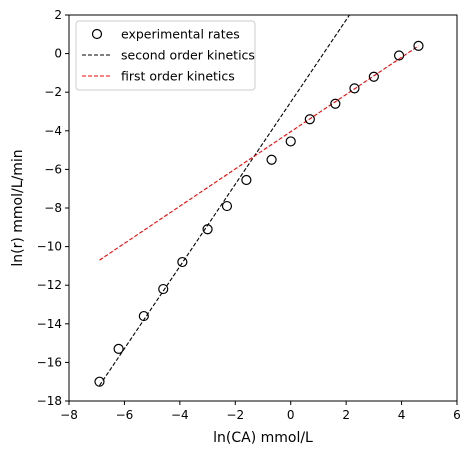 The height and width of the screenshot is (454, 471). I want to click on x-tick-label: 6, so click(457, 415).